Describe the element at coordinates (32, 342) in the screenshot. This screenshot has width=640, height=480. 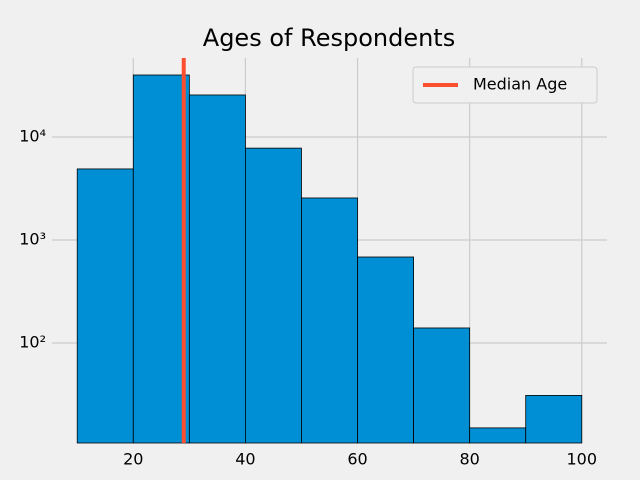
I see `y-tick-label: 10²` at that location.